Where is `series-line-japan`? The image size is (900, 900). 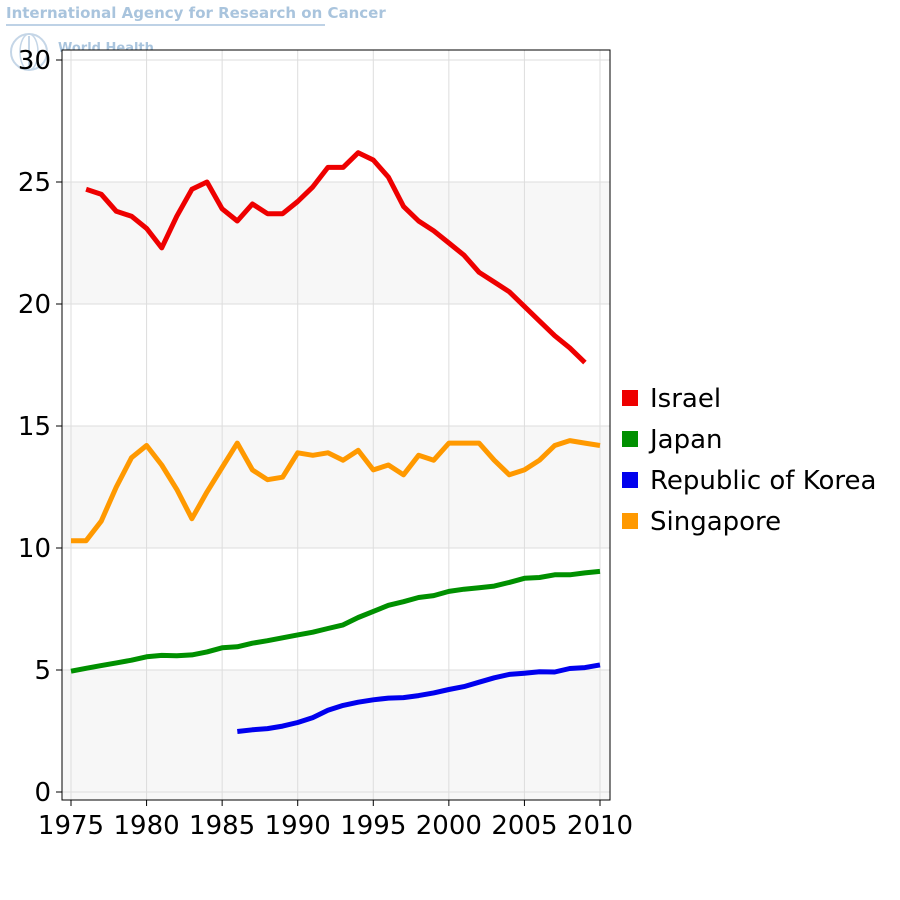 series-line-japan is located at coordinates (335, 621).